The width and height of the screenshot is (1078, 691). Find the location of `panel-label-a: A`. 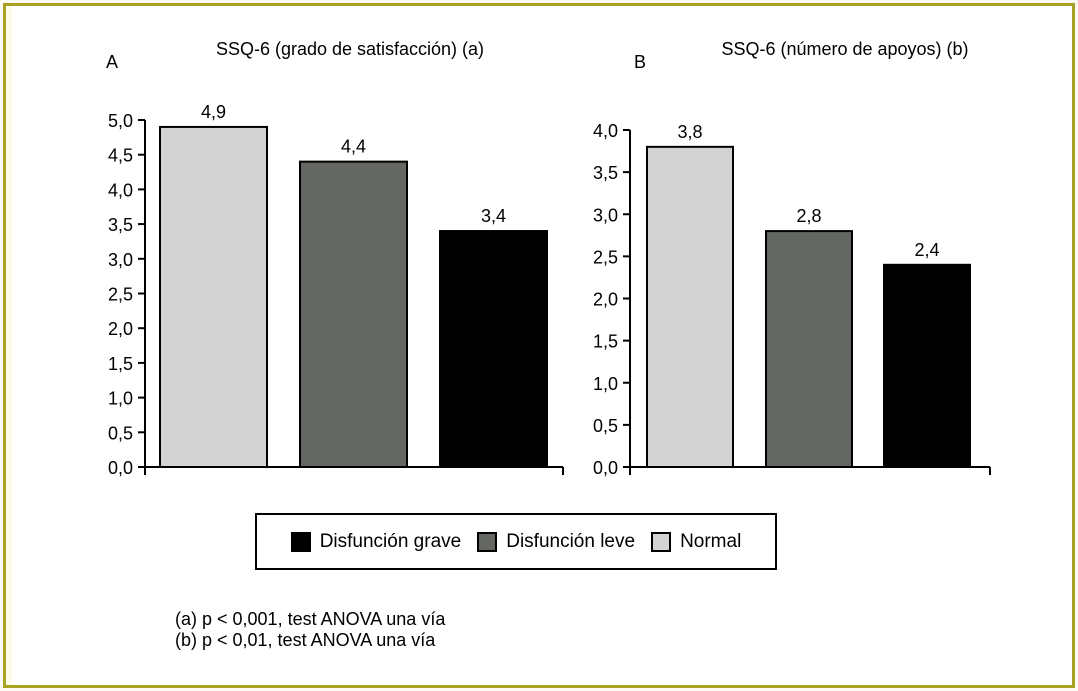

panel-label-a: A is located at coordinates (112, 62).